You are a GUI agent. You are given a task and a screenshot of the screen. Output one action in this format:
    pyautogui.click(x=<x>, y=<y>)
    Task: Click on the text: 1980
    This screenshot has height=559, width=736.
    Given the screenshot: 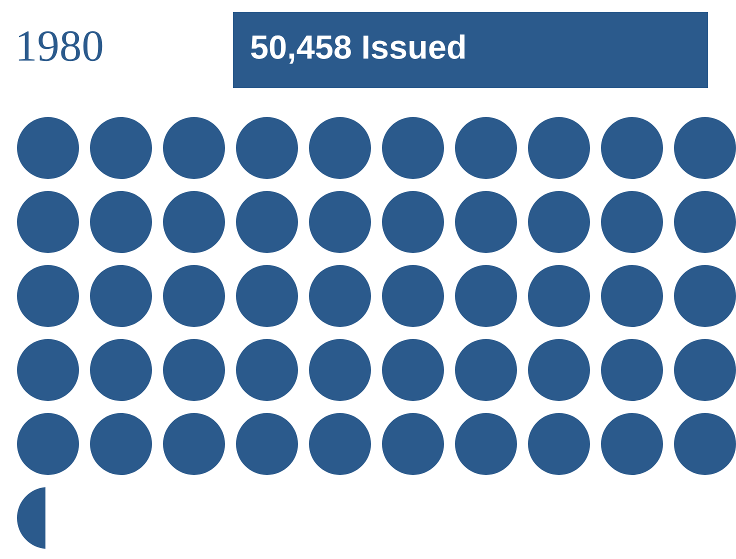 What is the action you would take?
    pyautogui.click(x=60, y=46)
    